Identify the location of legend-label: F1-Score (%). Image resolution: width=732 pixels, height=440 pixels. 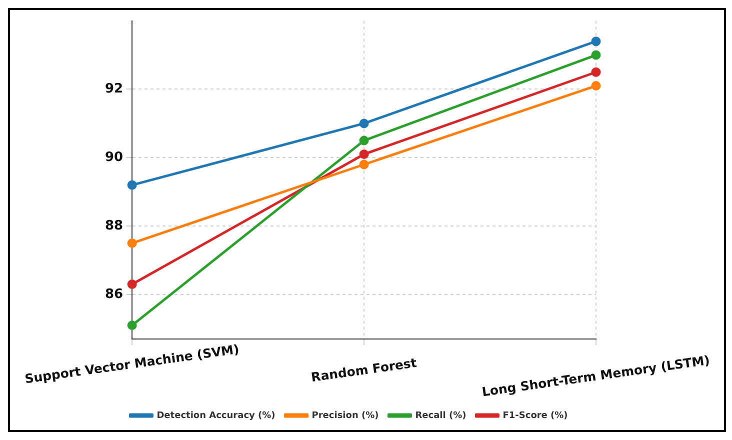
(535, 415).